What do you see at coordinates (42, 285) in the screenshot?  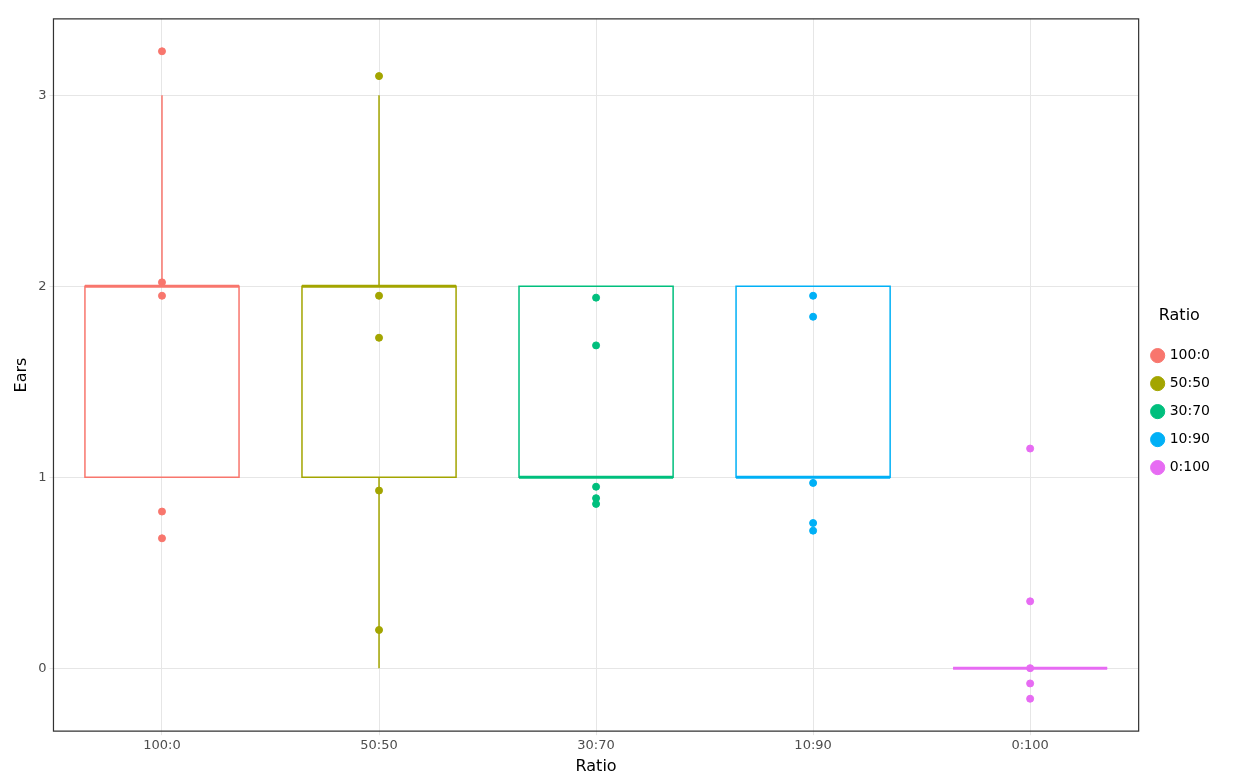 I see `y-tick-label: 2` at bounding box center [42, 285].